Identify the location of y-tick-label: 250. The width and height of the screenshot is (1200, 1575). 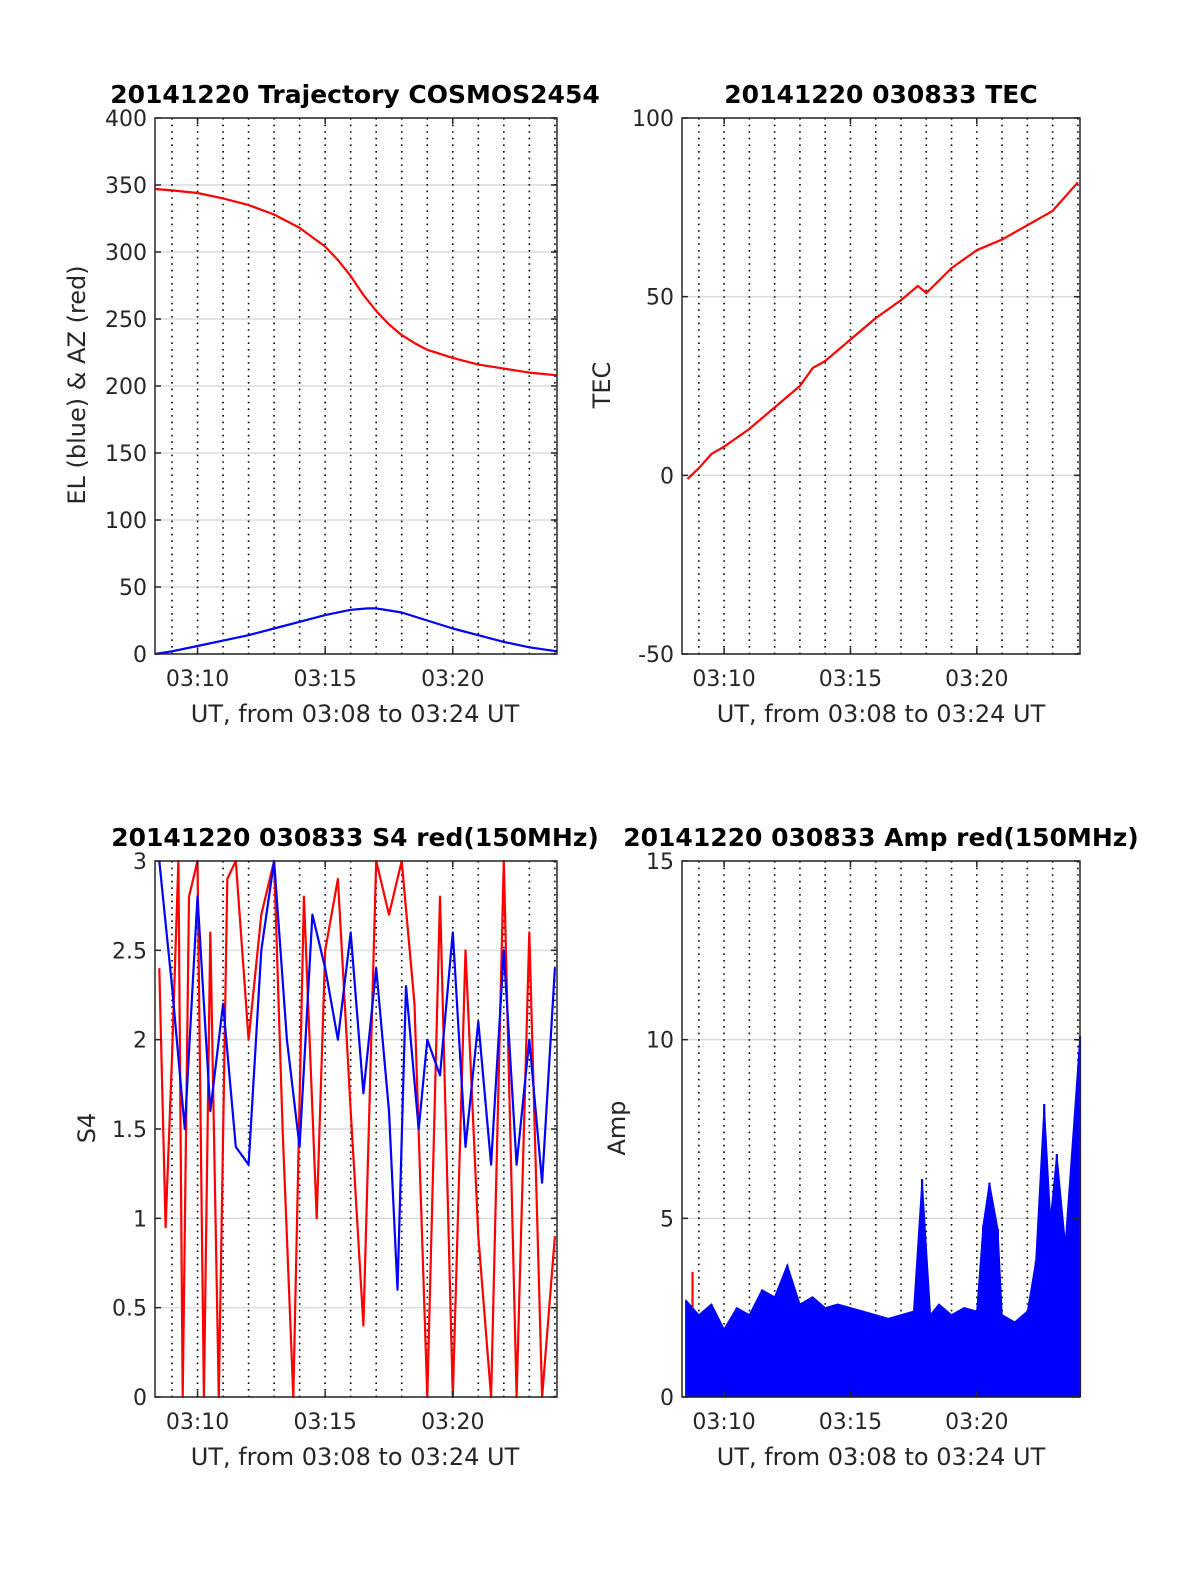
(126, 320).